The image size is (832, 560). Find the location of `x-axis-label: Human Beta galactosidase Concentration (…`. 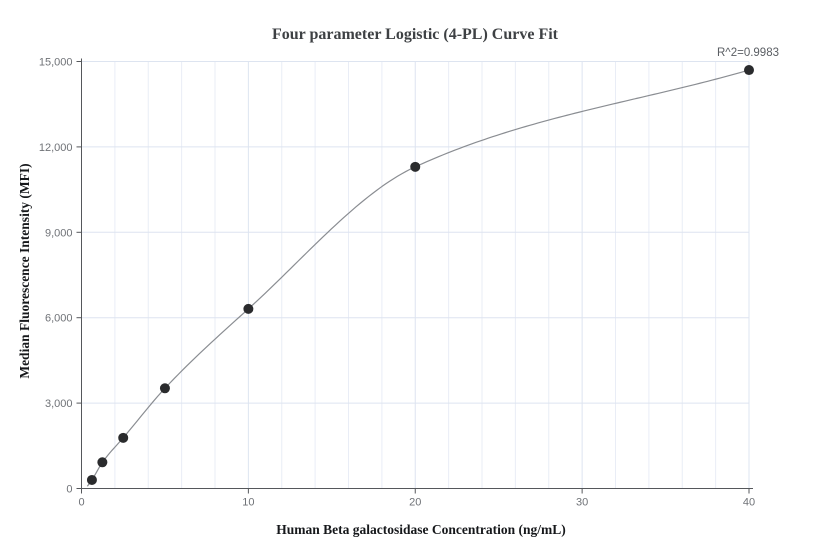

x-axis-label: Human Beta galactosidase Concentration (… is located at coordinates (421, 529).